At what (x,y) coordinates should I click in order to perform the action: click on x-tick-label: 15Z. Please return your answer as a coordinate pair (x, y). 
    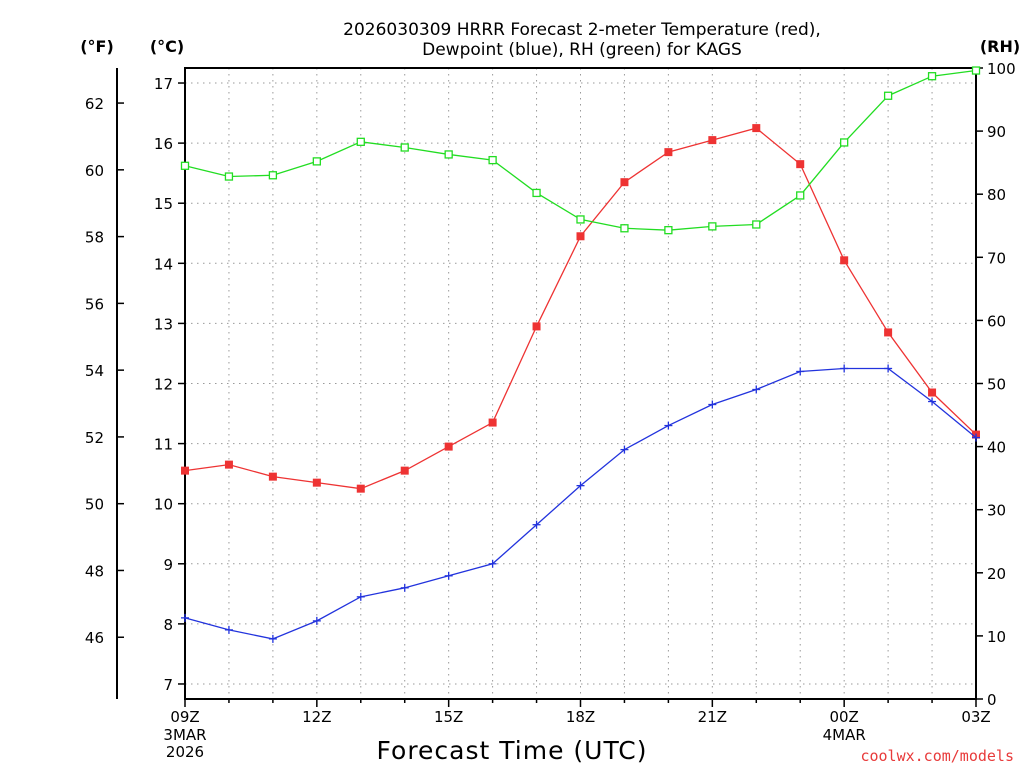
    Looking at the image, I should click on (448, 717).